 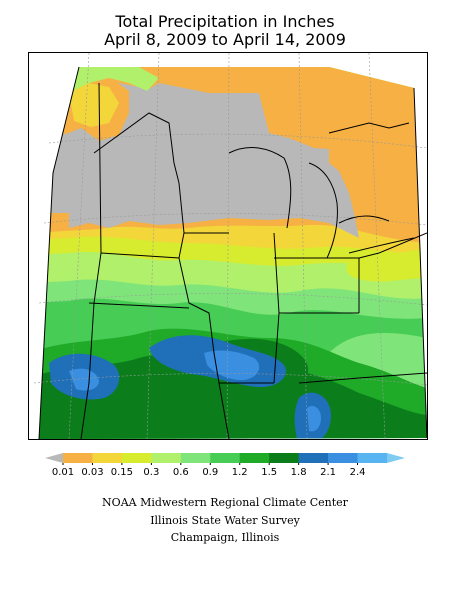 I want to click on legend-tick-label: 0.15, so click(x=122, y=472).